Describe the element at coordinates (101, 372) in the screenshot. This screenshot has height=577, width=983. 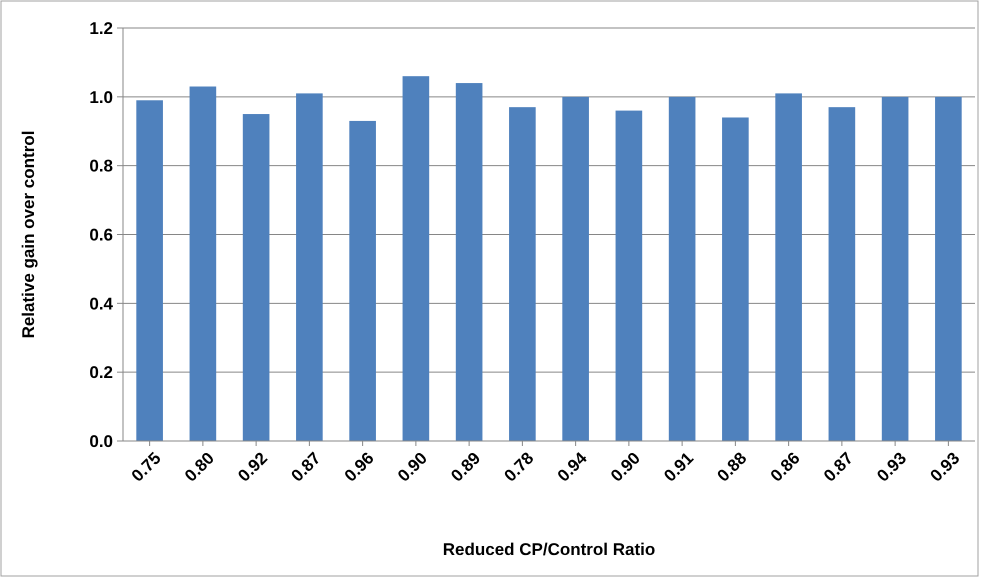
I see `y-tick-label: 0.2` at that location.